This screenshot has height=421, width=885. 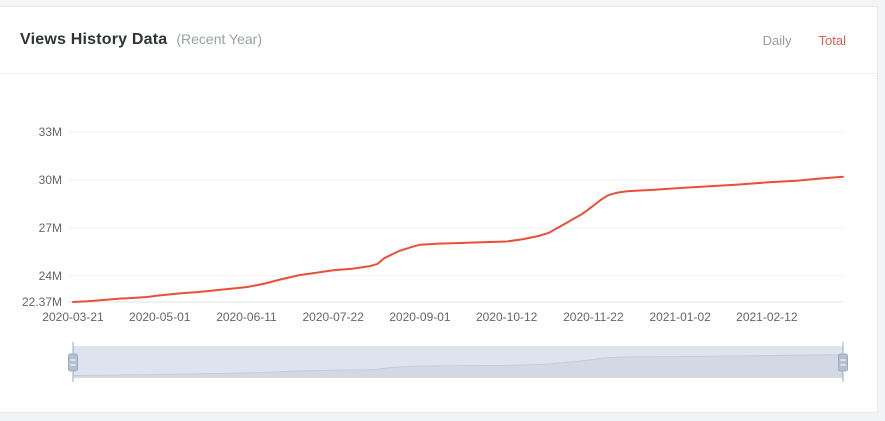 I want to click on y-axis-label: 33M, so click(x=50, y=132).